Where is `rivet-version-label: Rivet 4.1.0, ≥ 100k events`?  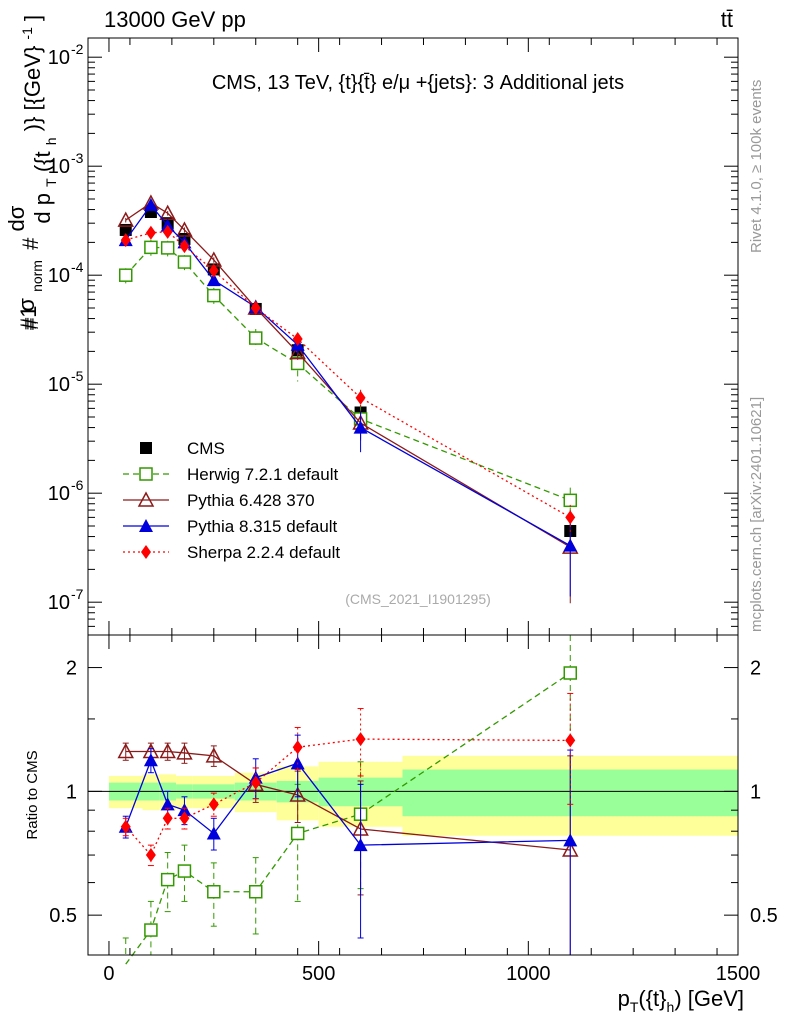 rivet-version-label: Rivet 4.1.0, ≥ 100k events is located at coordinates (756, 166).